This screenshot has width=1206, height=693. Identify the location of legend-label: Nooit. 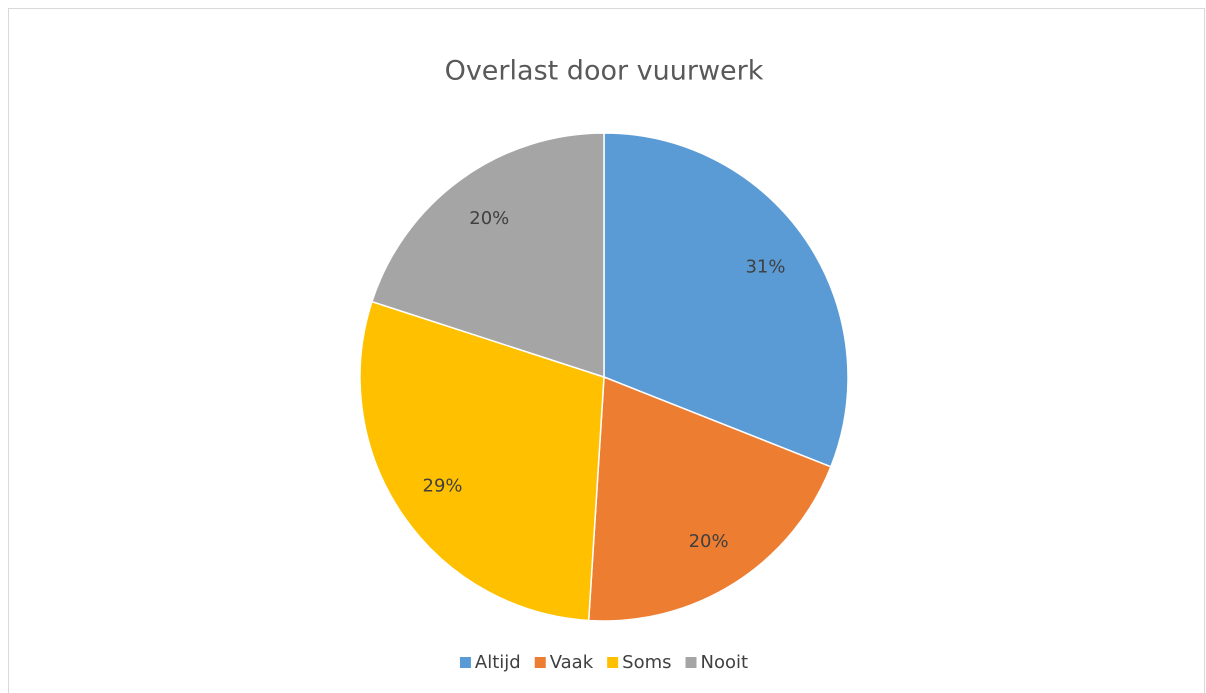
(725, 662).